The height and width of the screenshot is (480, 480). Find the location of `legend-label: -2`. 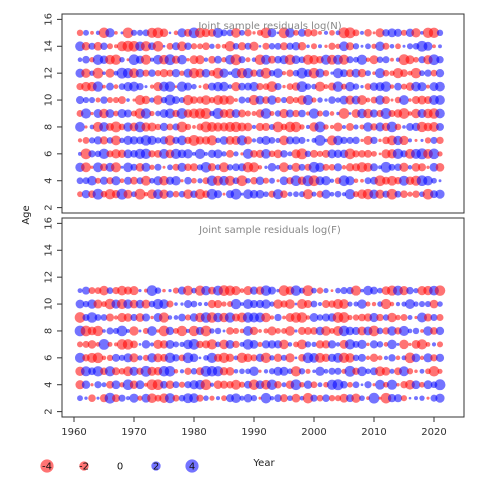

legend-label: -2 is located at coordinates (84, 467).